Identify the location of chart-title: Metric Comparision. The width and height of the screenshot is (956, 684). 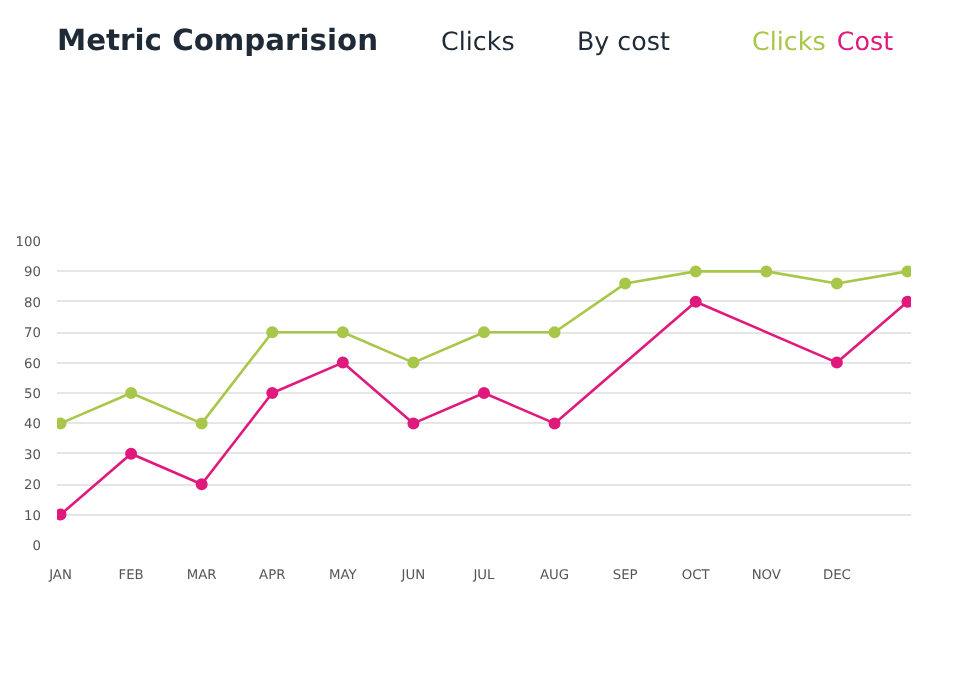
(218, 41).